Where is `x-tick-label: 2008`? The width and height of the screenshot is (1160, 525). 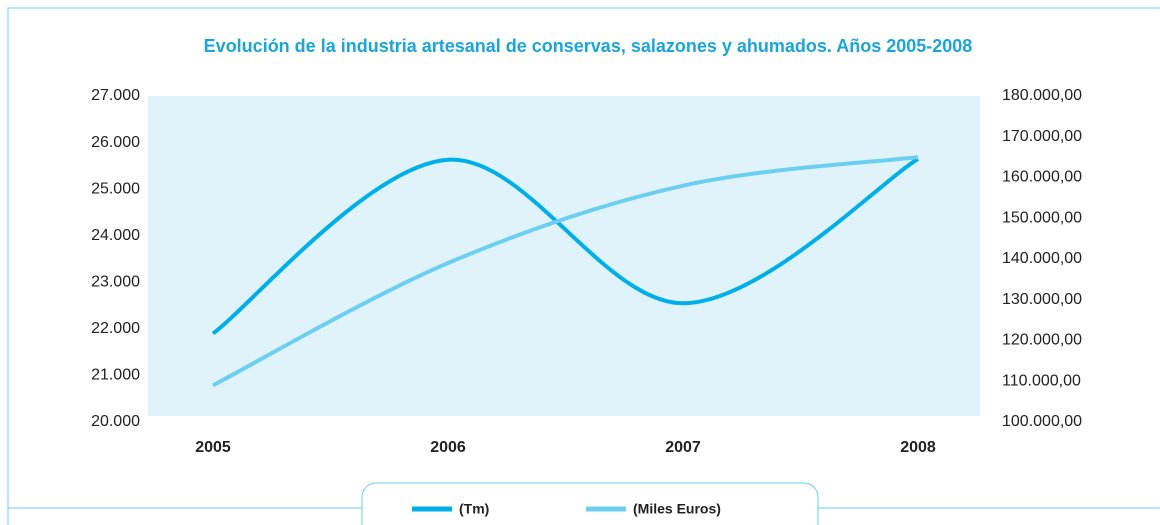
x-tick-label: 2008 is located at coordinates (918, 447).